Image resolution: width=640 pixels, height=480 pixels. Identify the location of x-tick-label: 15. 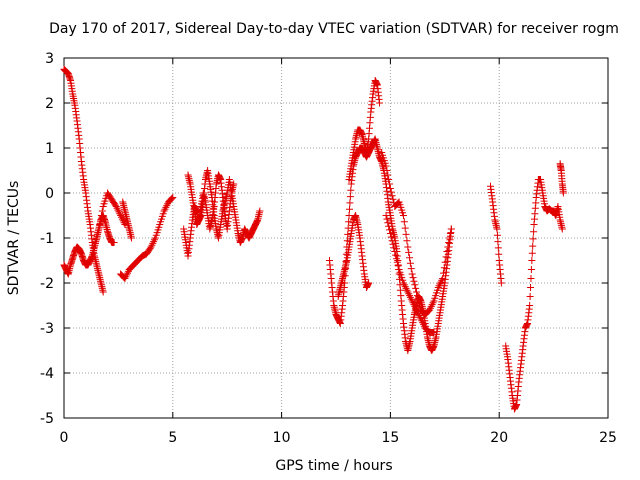
(390, 438).